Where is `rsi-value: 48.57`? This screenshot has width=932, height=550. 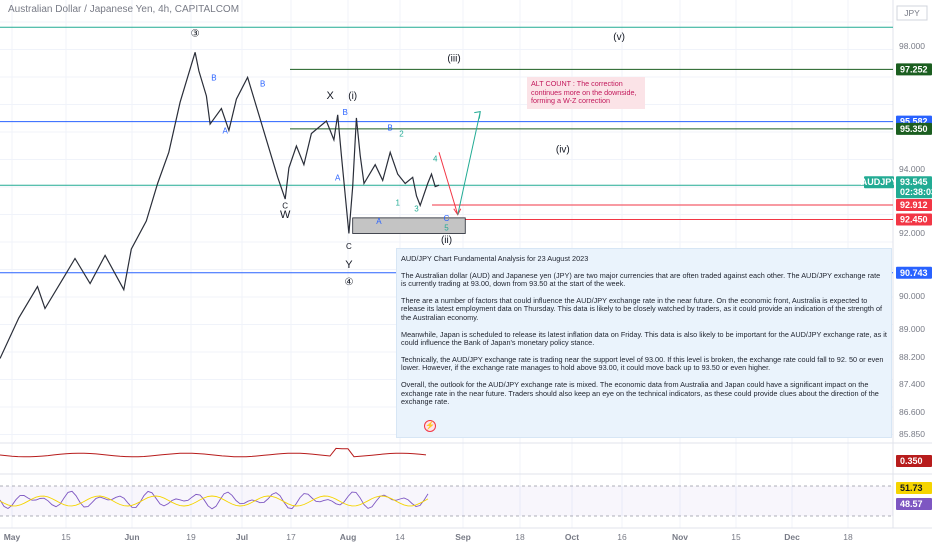 rsi-value: 48.57 is located at coordinates (911, 504).